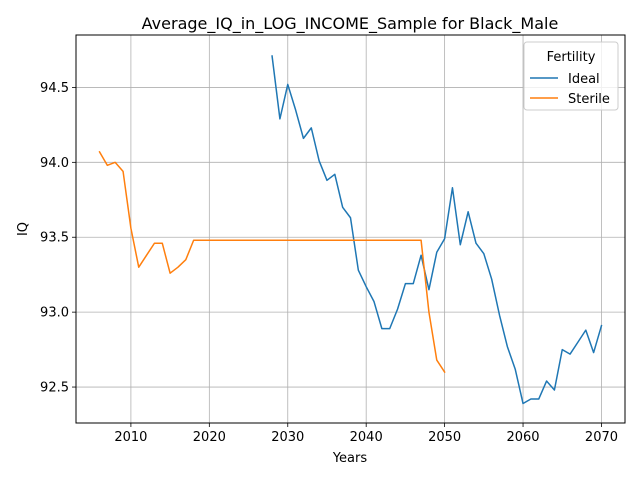 The width and height of the screenshot is (640, 480). What do you see at coordinates (522, 437) in the screenshot?
I see `x-tick-label: 2060` at bounding box center [522, 437].